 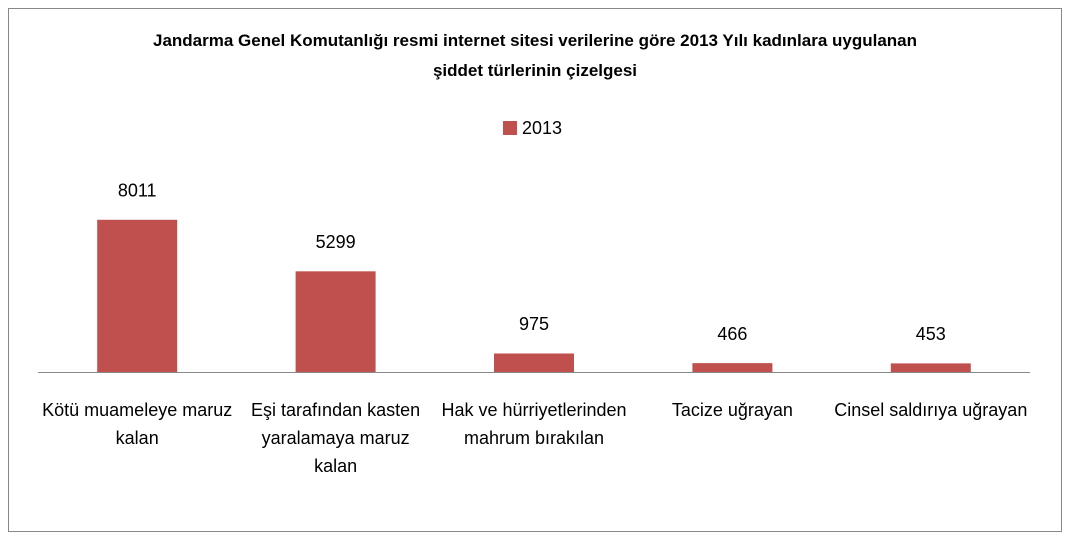 What do you see at coordinates (732, 410) in the screenshot?
I see `x-tick-label: Tacize uğrayan` at bounding box center [732, 410].